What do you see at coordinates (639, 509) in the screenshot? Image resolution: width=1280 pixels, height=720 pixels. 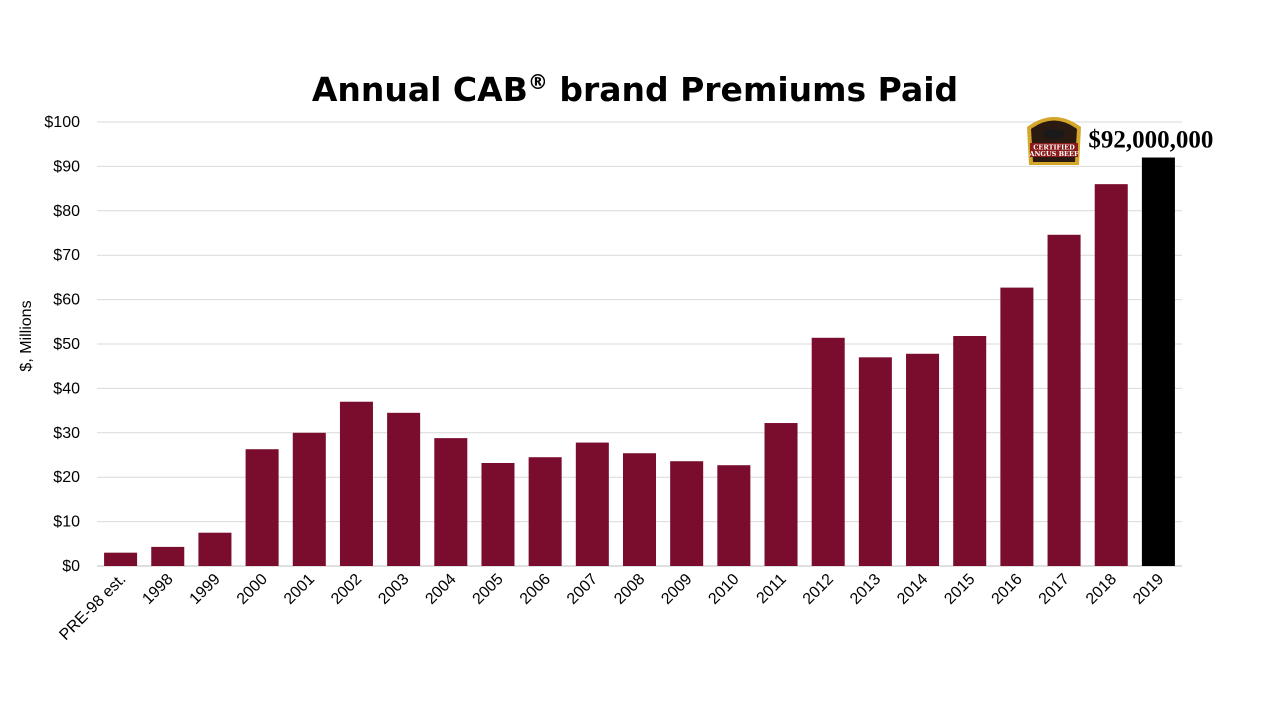 I see `bar-2008` at bounding box center [639, 509].